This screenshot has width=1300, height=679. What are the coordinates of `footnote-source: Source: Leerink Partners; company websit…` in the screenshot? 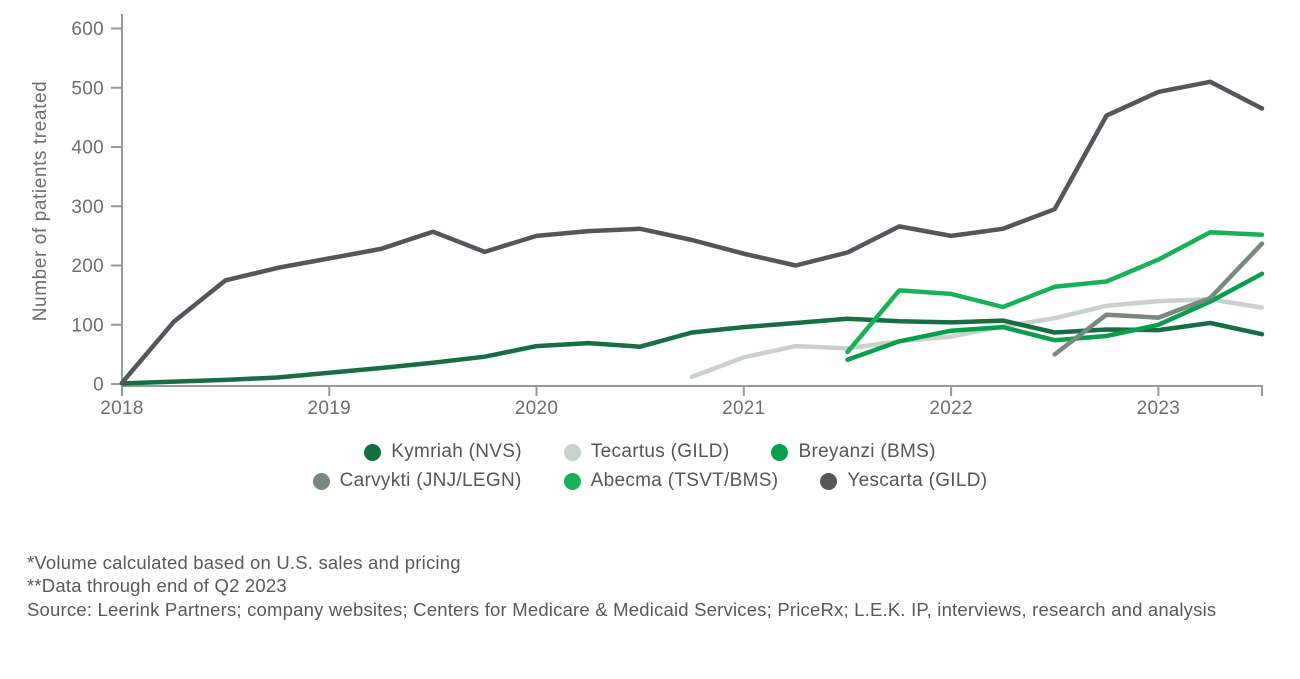 It's located at (622, 609).